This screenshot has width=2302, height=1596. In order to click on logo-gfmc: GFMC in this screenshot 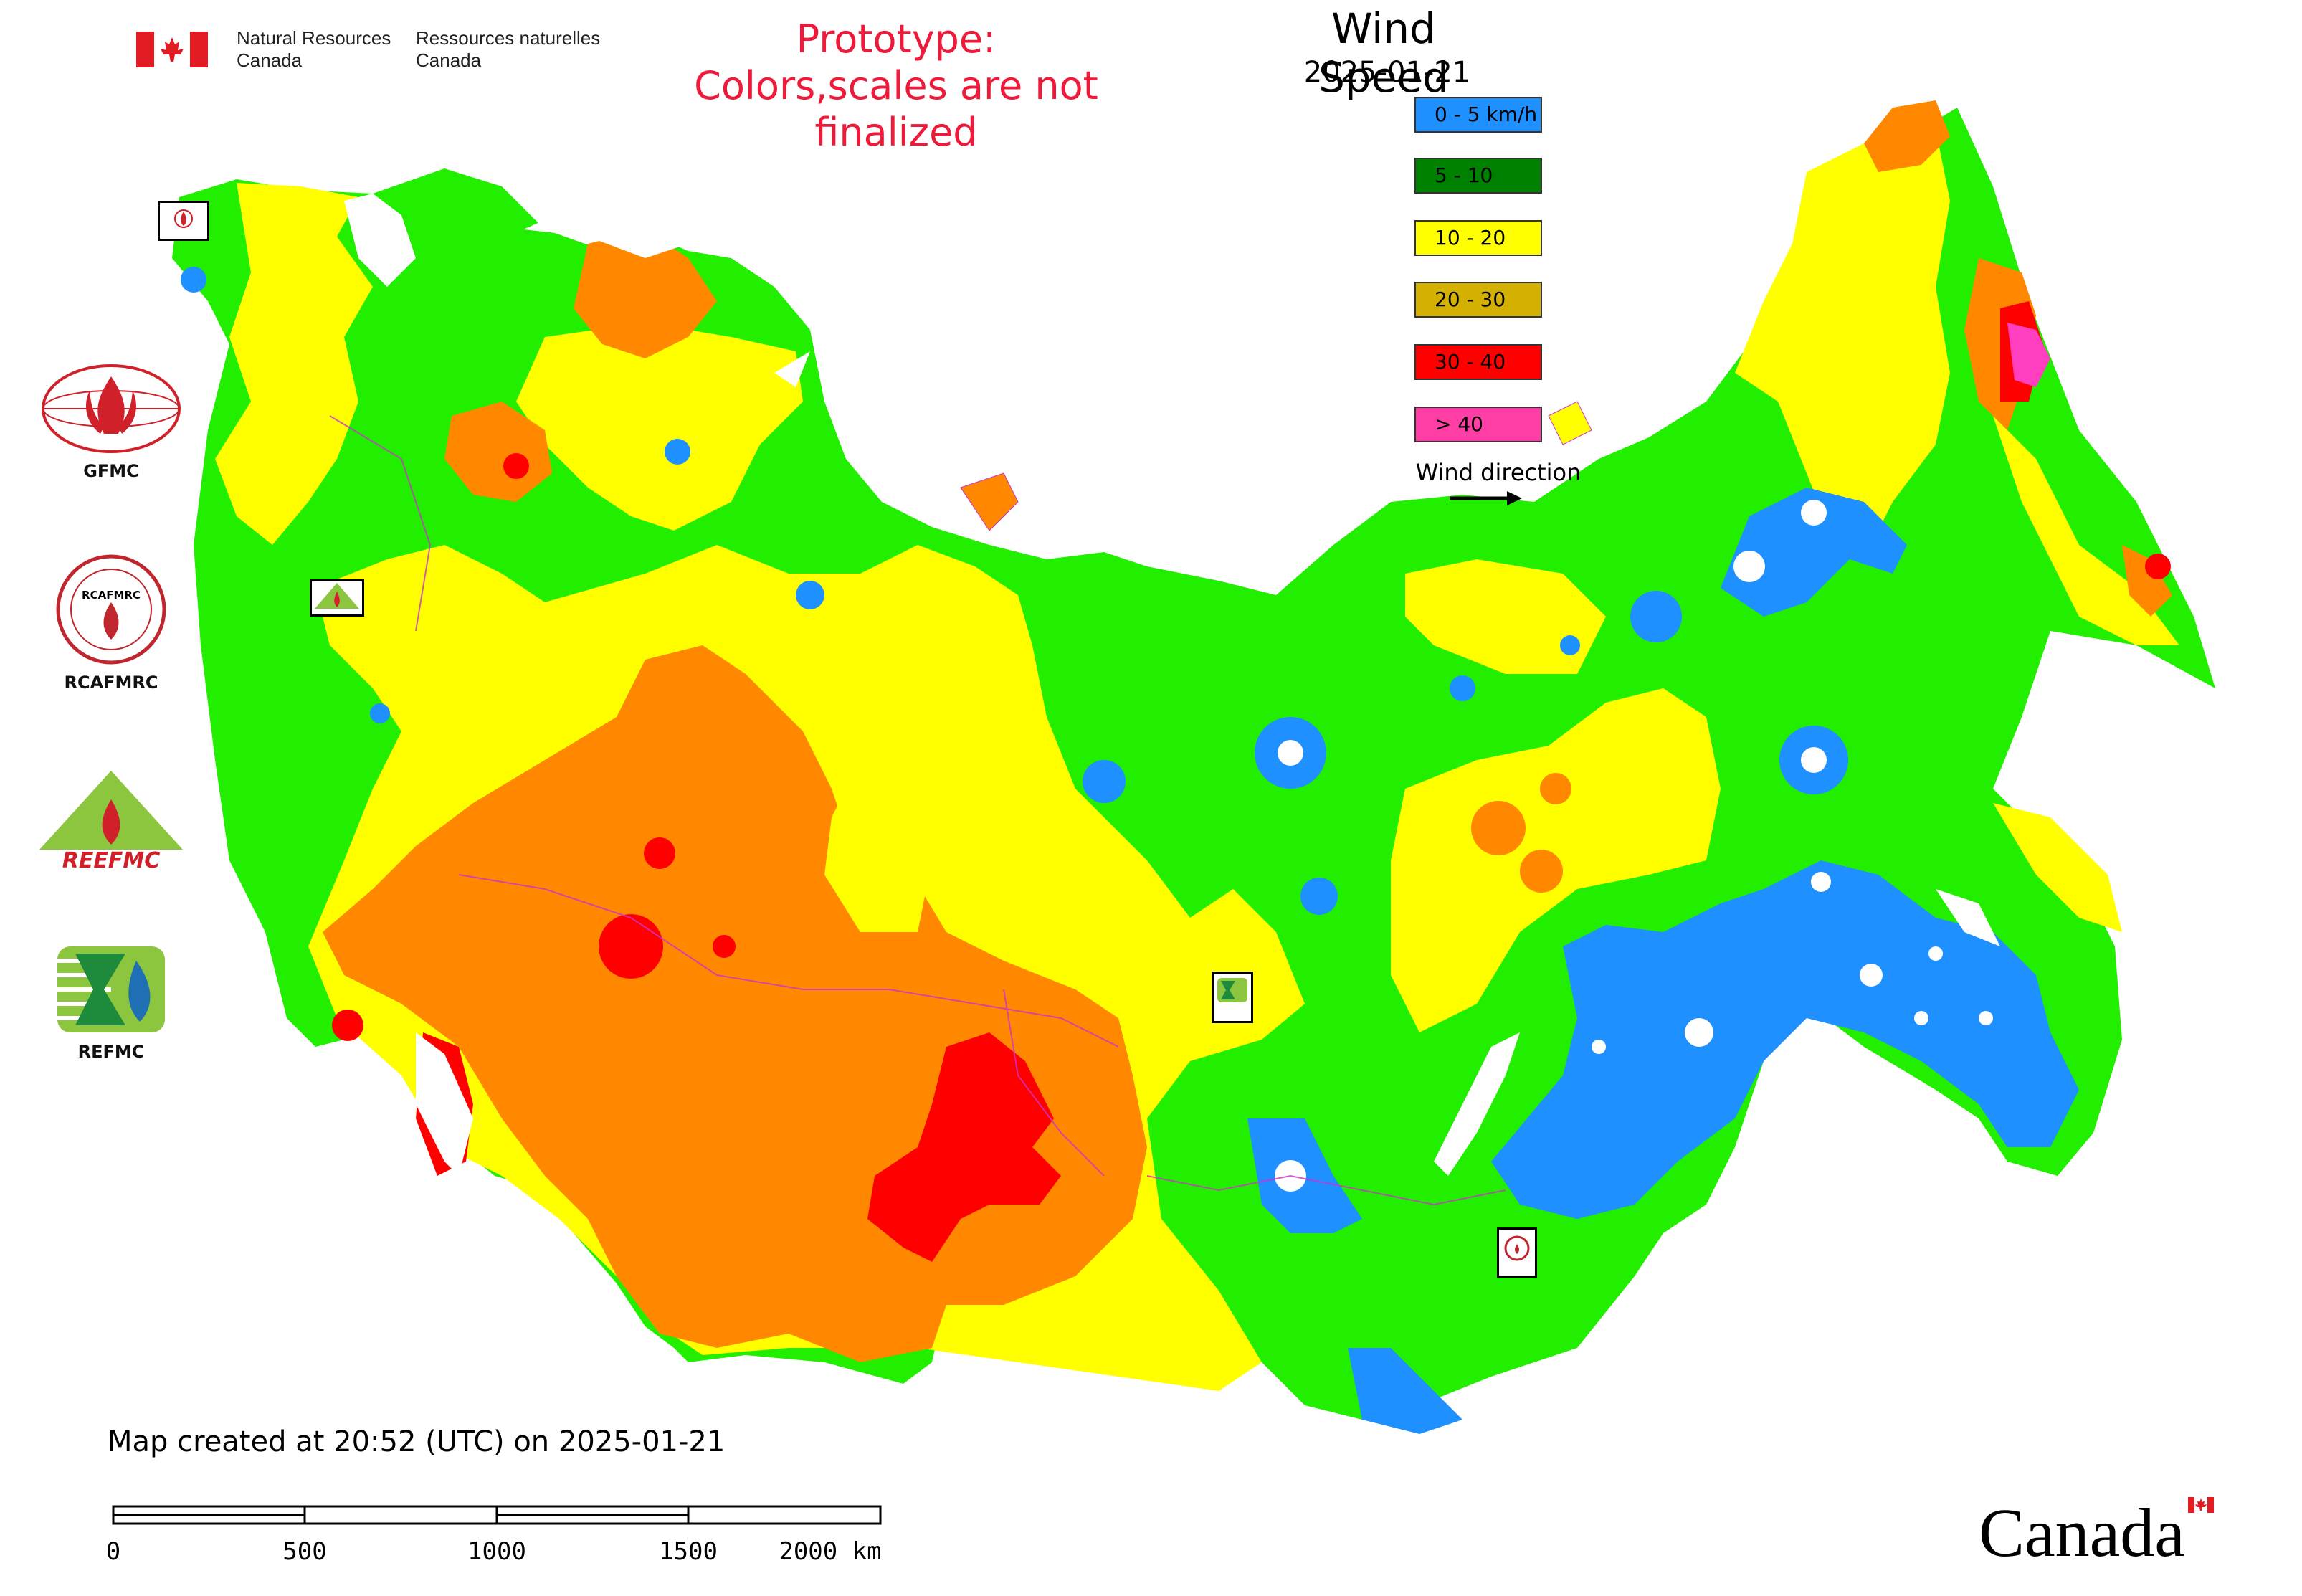, I will do `click(112, 421)`.